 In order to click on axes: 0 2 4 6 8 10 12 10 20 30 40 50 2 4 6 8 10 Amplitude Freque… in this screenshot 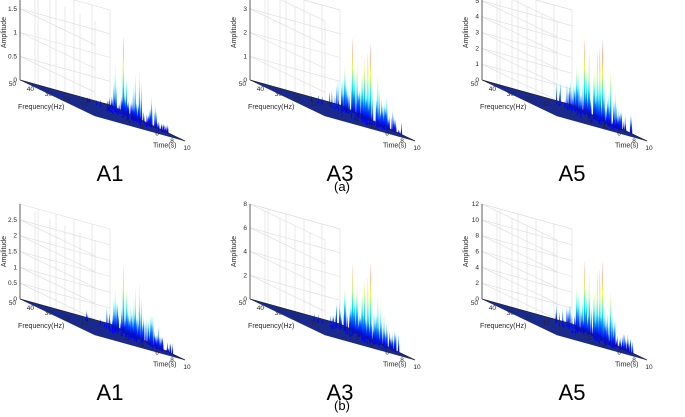, I will do `click(558, 286)`.